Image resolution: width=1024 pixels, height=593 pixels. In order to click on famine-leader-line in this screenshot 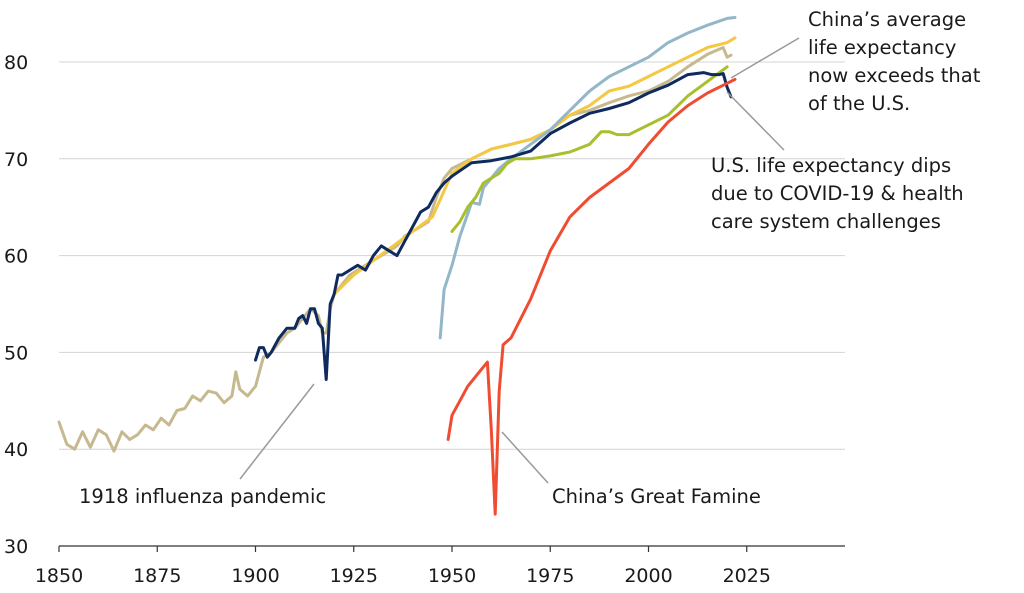, I will do `click(525, 457)`.